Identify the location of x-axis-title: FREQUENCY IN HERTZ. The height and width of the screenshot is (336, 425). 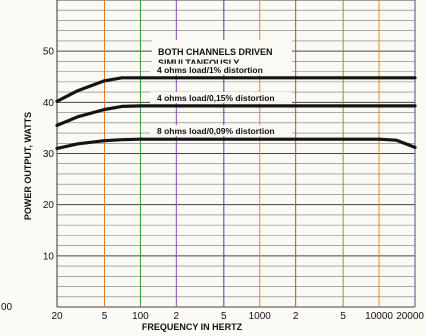
(192, 327).